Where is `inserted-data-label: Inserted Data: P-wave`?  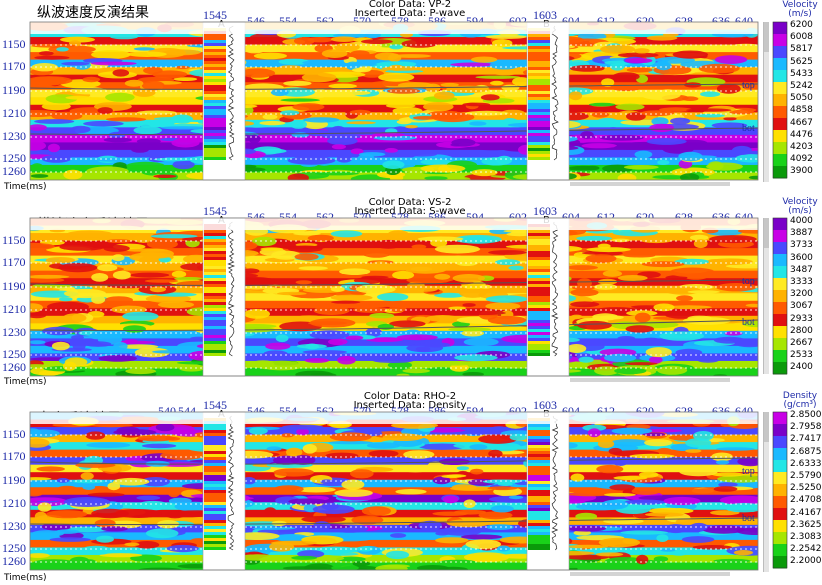
inserted-data-label: Inserted Data: P-wave is located at coordinates (410, 13).